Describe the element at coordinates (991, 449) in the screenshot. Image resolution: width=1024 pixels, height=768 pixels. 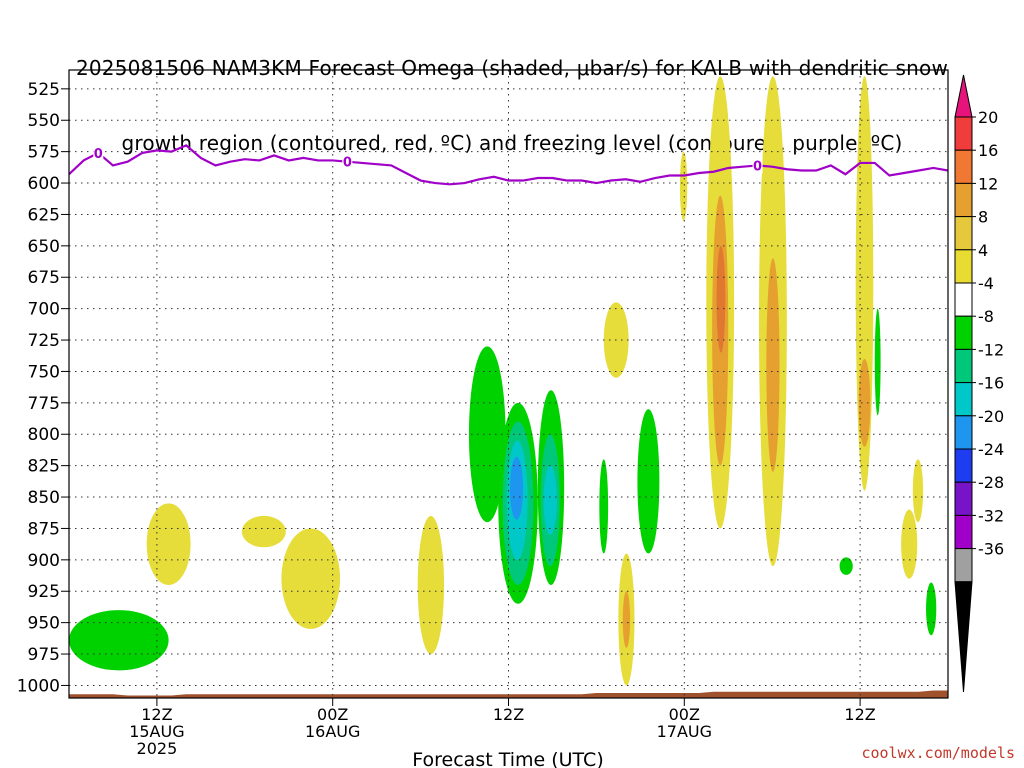
I see `colorbar-label-10: -24` at that location.